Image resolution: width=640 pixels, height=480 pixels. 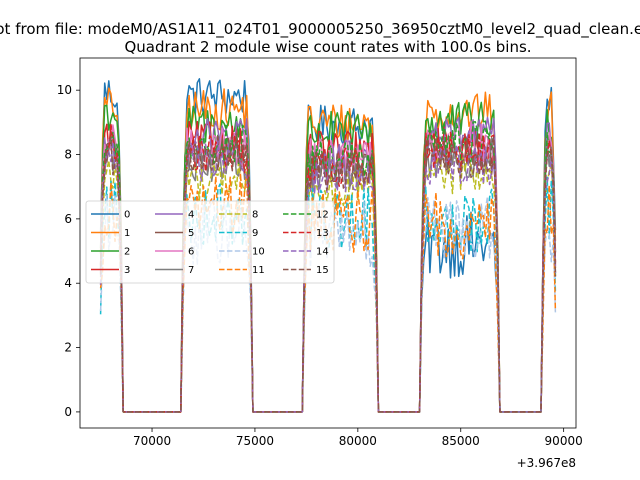 What do you see at coordinates (64, 90) in the screenshot?
I see `y-tick-label: 10` at bounding box center [64, 90].